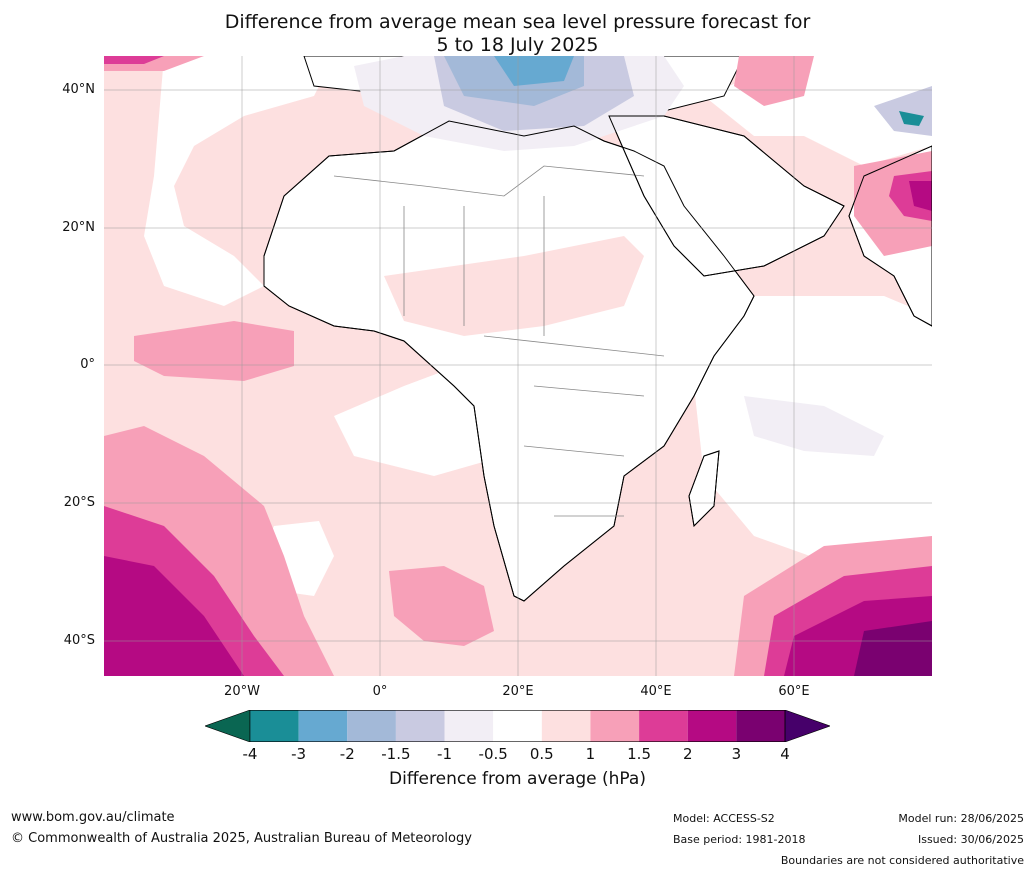 This screenshot has width=1035, height=873. I want to click on high-anomaly-west-africa-ocean, so click(214, 351).